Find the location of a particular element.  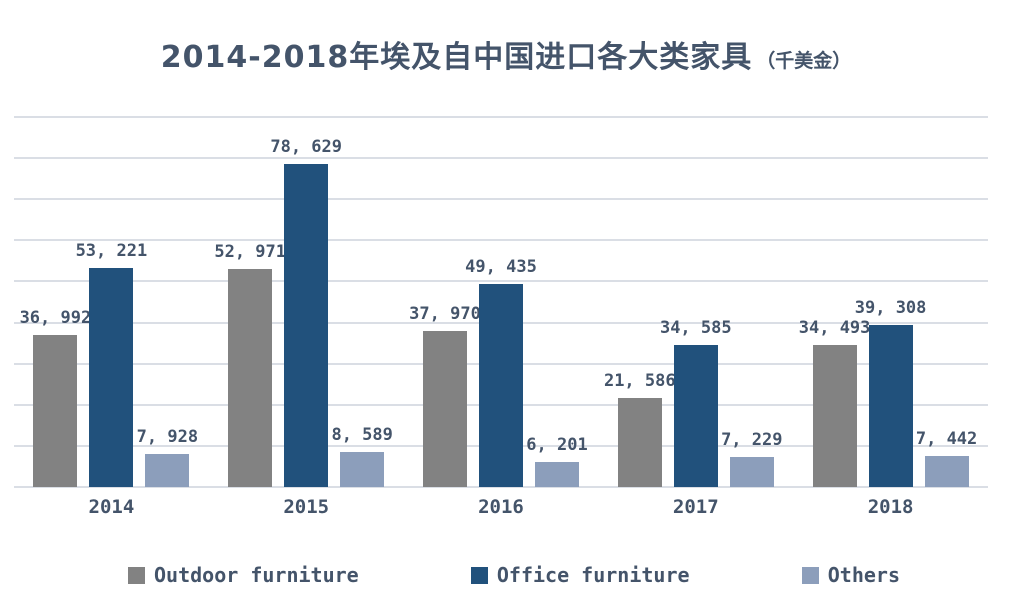

legend-item-others: Others is located at coordinates (850, 575).